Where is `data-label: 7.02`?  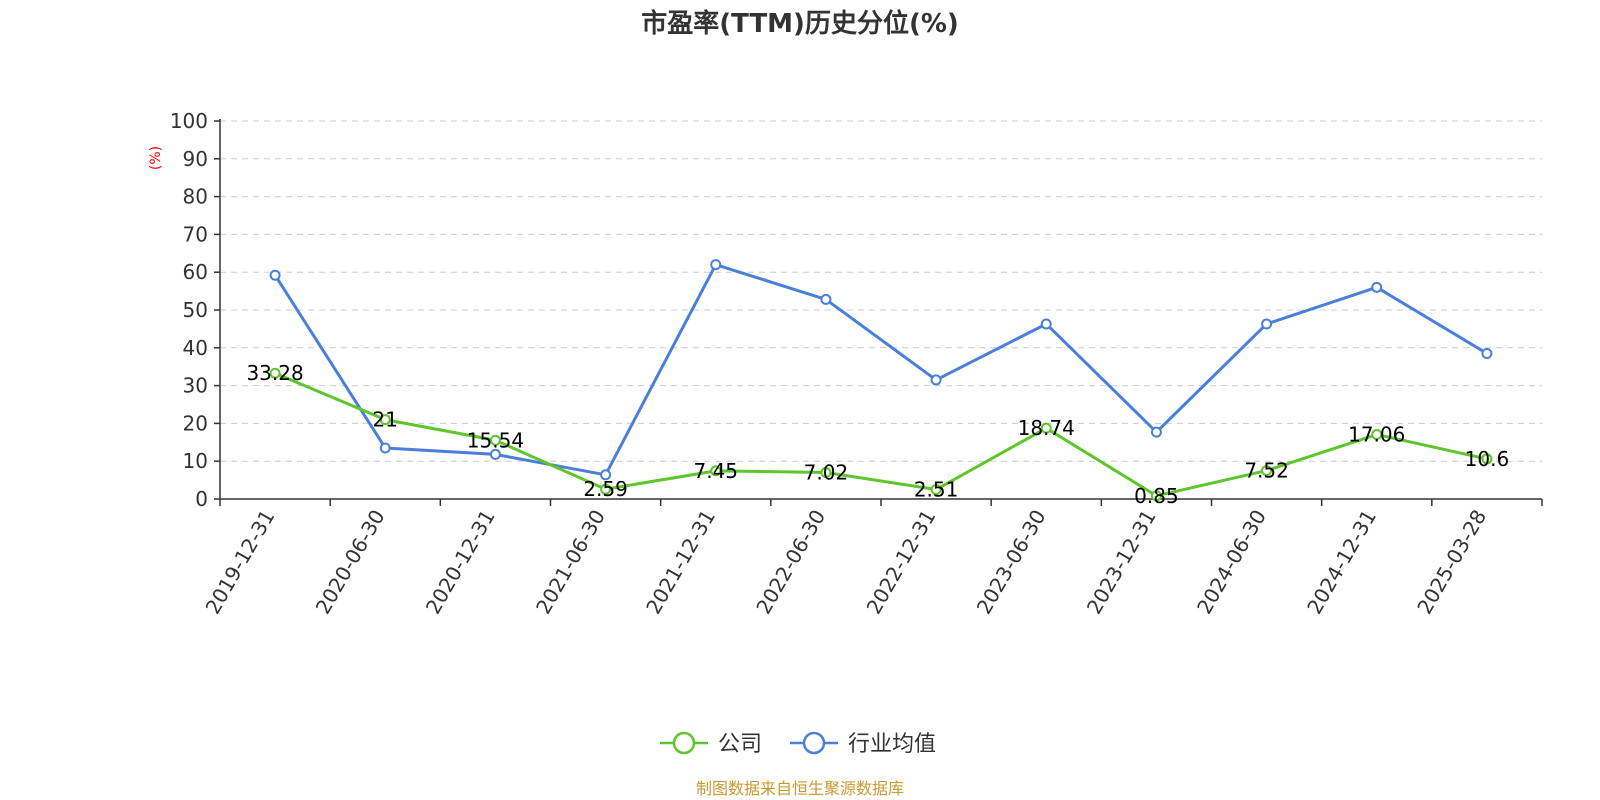 data-label: 7.02 is located at coordinates (826, 472).